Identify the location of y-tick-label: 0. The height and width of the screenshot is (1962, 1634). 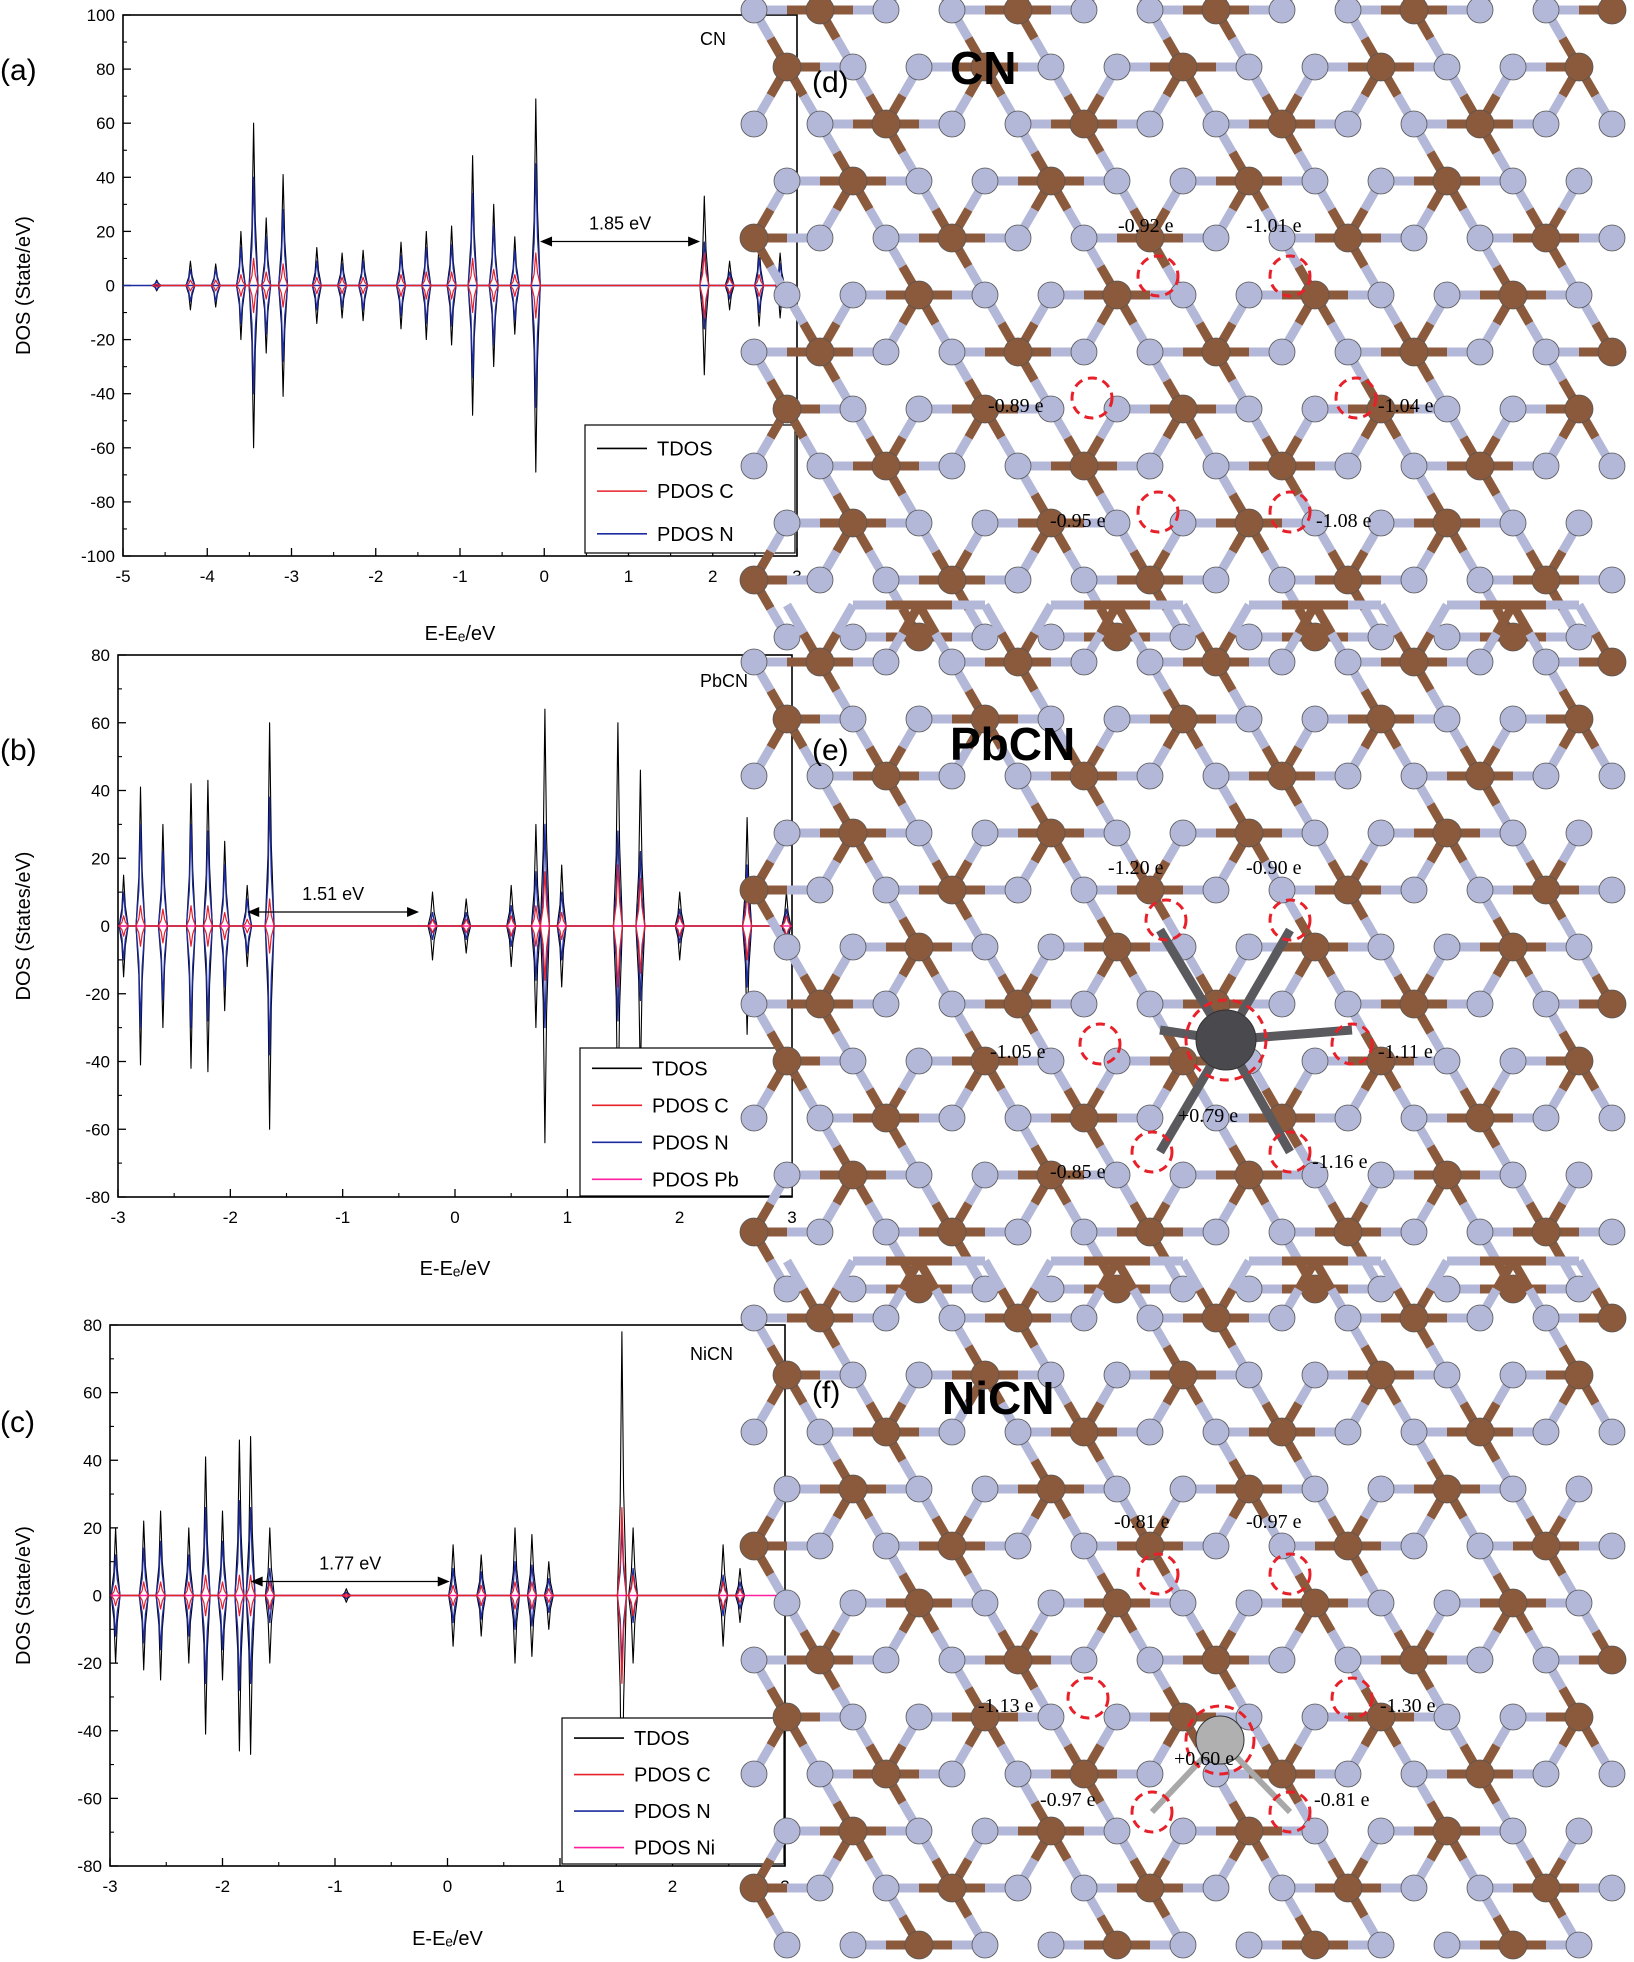
(97, 1596).